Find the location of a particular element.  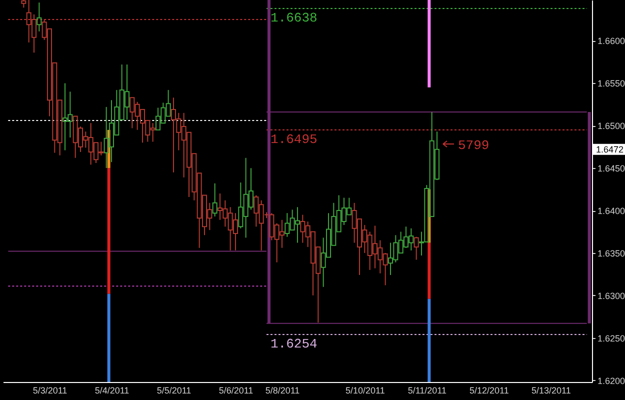

series-label: 1.6254 is located at coordinates (294, 344).